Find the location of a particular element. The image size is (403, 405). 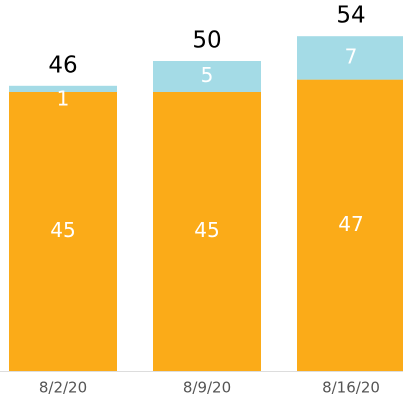

total-label: 50 is located at coordinates (206, 41).